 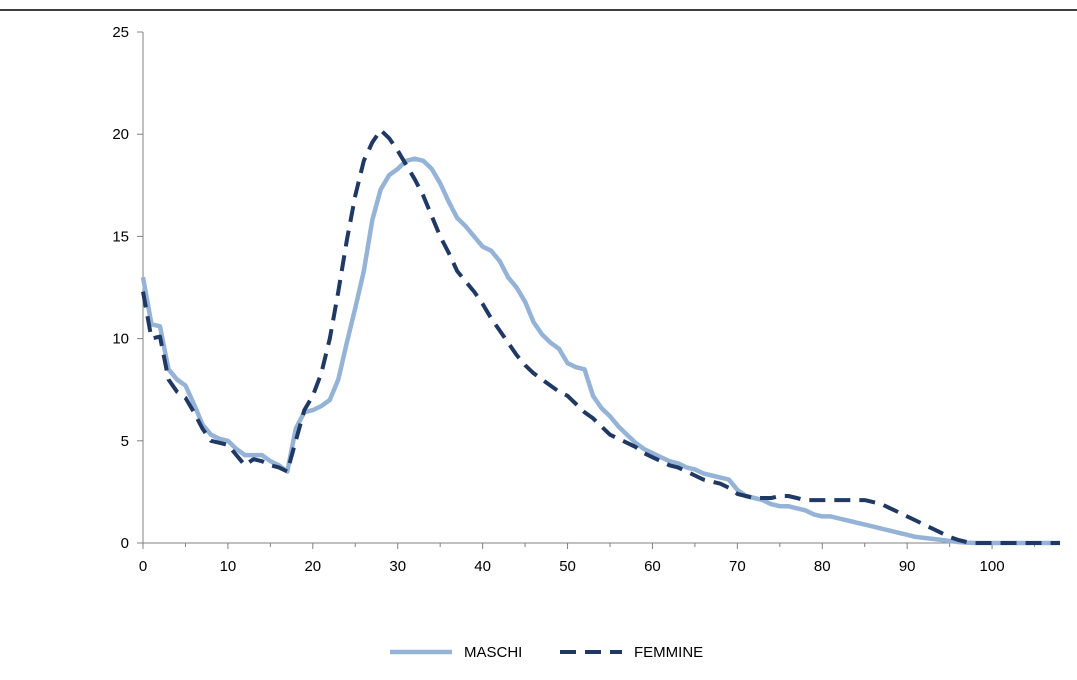 What do you see at coordinates (143, 566) in the screenshot?
I see `x-tick-label: 0` at bounding box center [143, 566].